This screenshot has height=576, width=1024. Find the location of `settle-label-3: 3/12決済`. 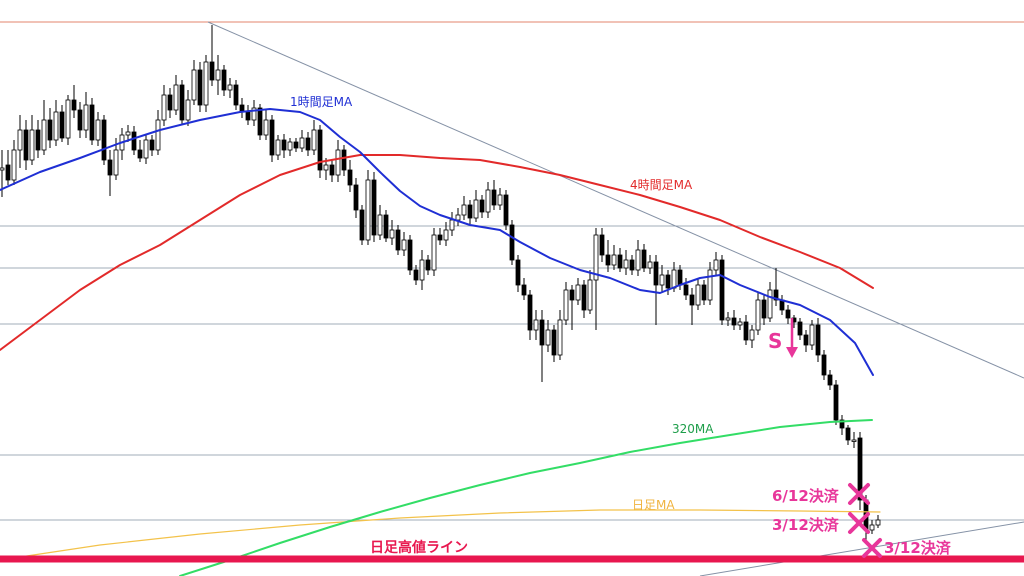

settle-label-3: 3/12決済 is located at coordinates (918, 548).